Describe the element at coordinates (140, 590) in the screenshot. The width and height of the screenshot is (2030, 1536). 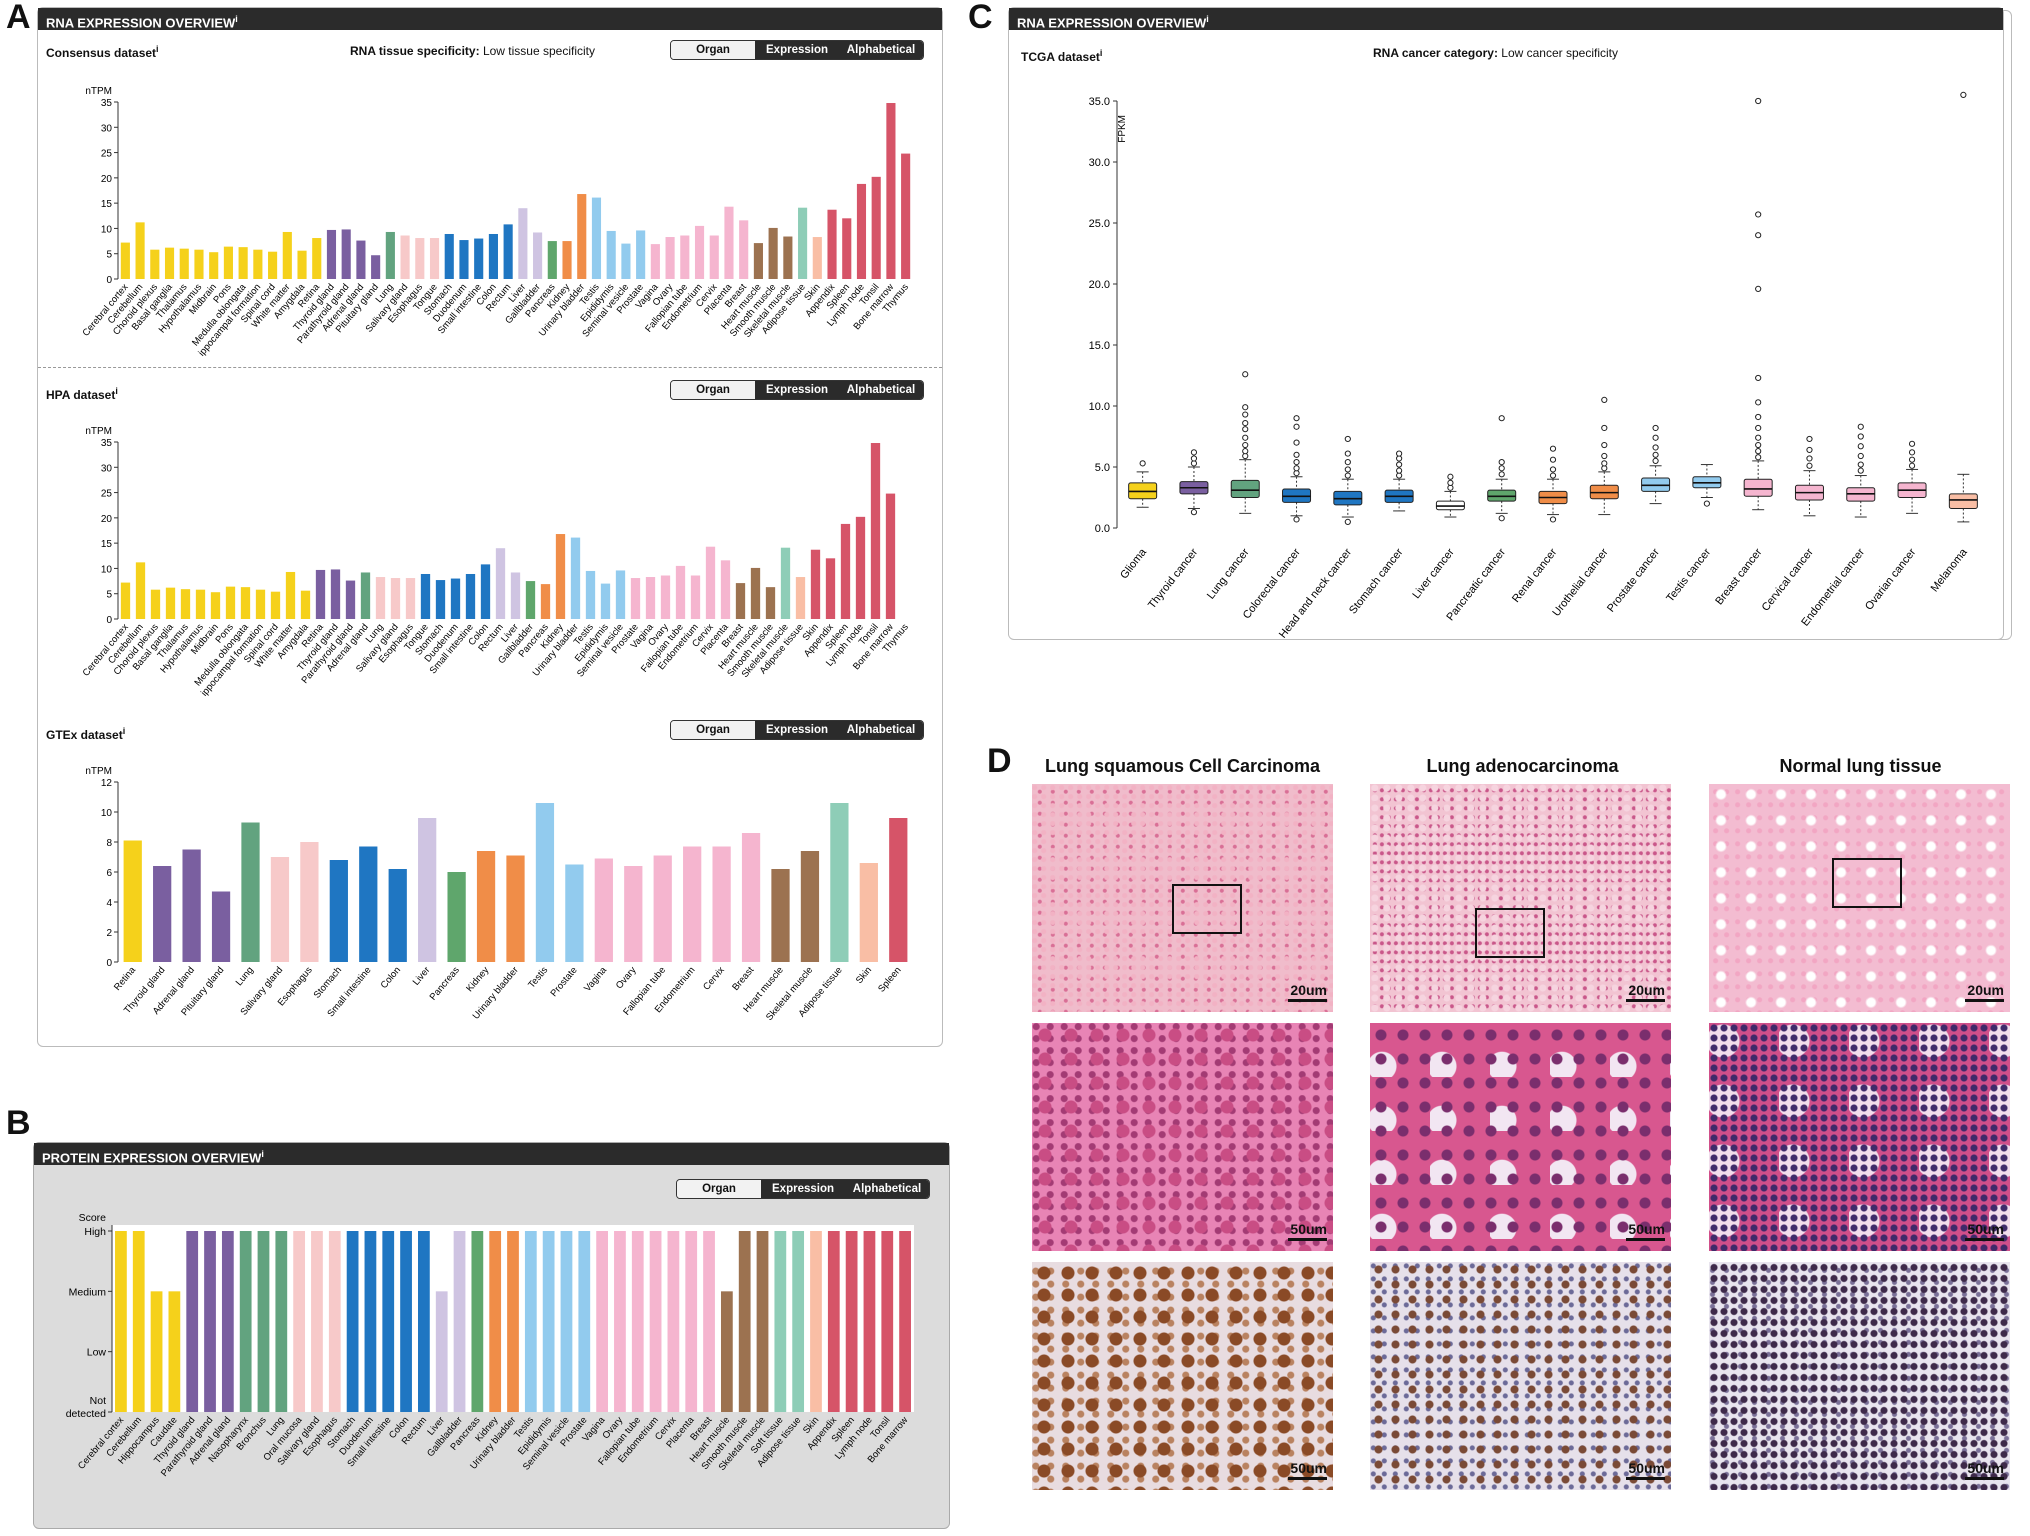
I see `bar-cerebellum` at that location.